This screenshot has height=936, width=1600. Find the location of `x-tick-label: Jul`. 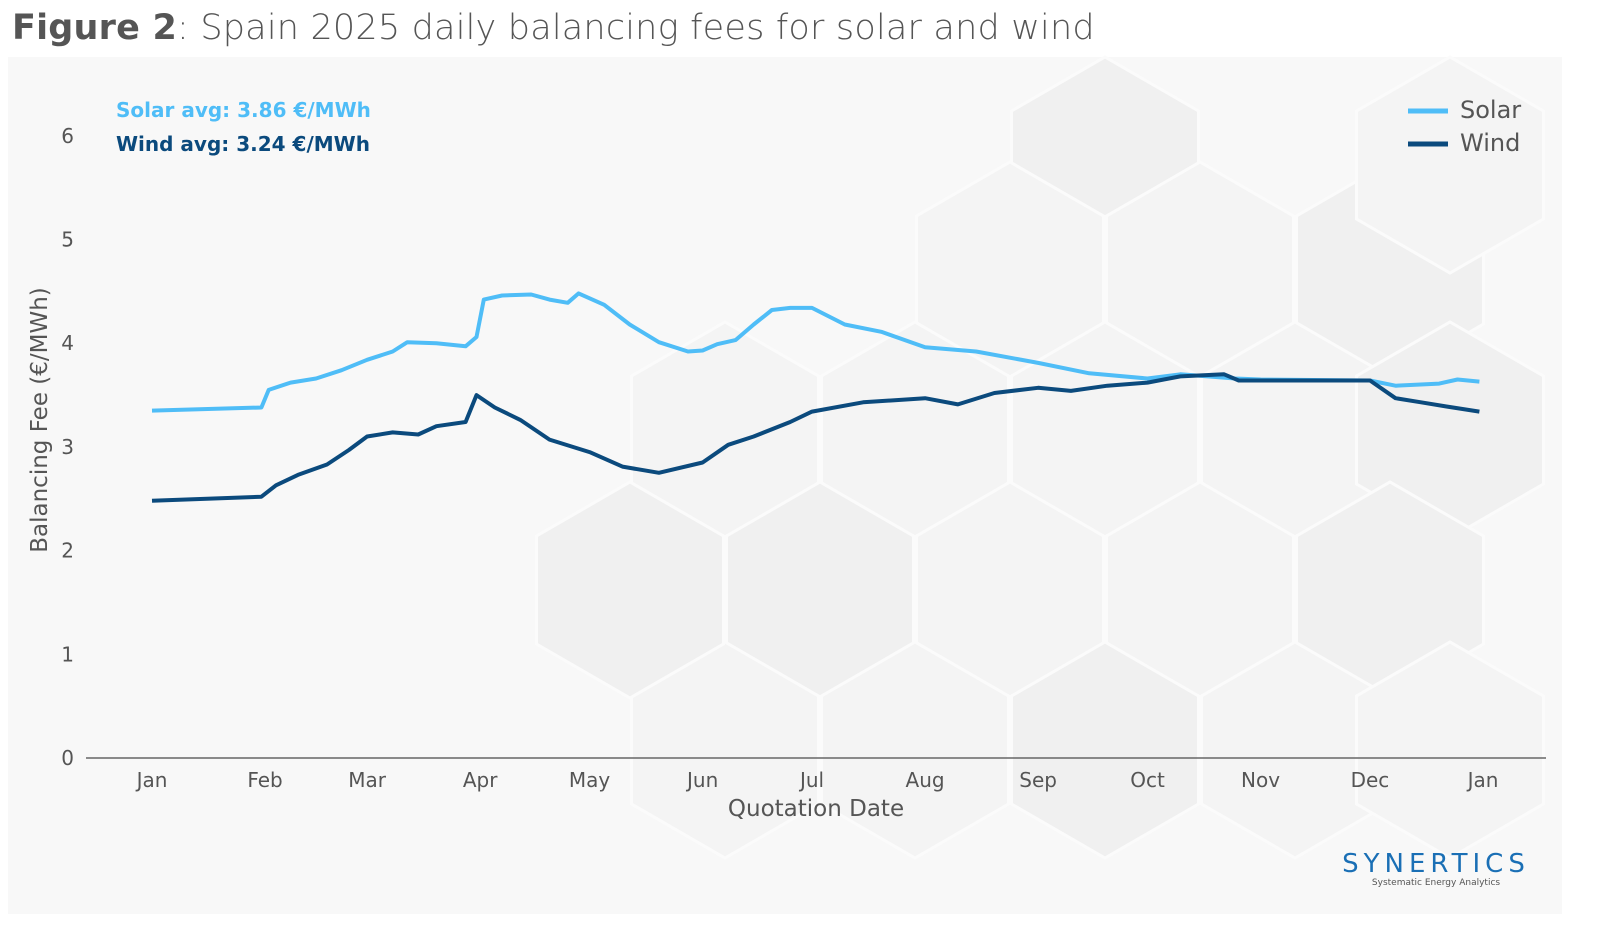

x-tick-label: Jul is located at coordinates (811, 780).